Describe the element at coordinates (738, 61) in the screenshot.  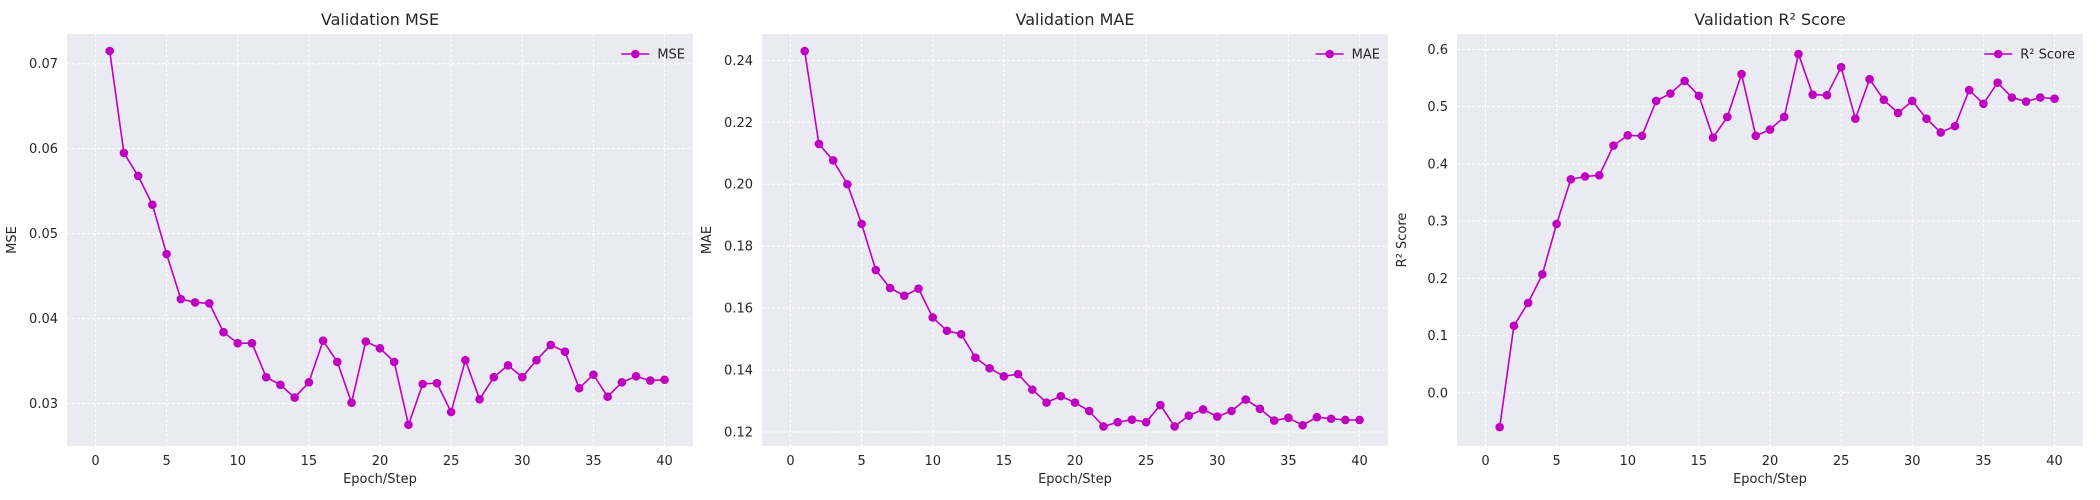
I see `y-tick-label: 0.24` at that location.